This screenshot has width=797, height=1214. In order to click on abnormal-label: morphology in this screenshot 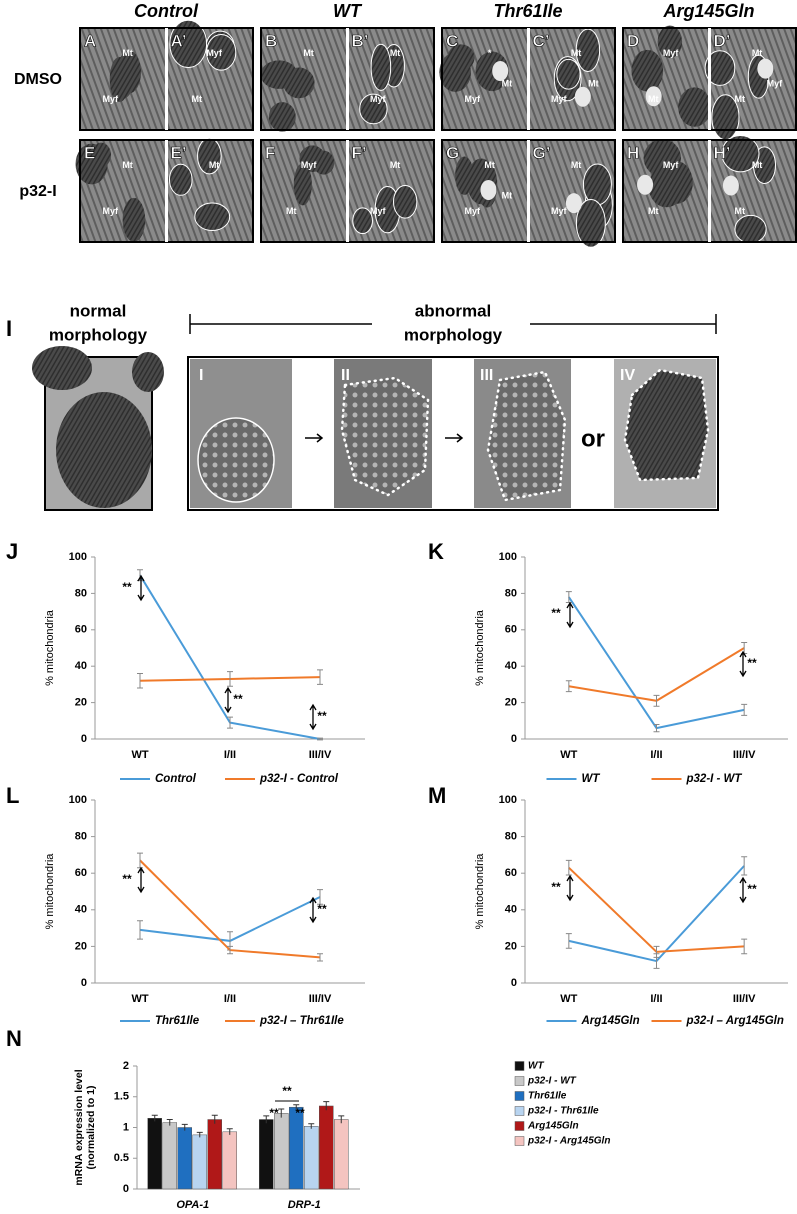, I will do `click(453, 334)`.